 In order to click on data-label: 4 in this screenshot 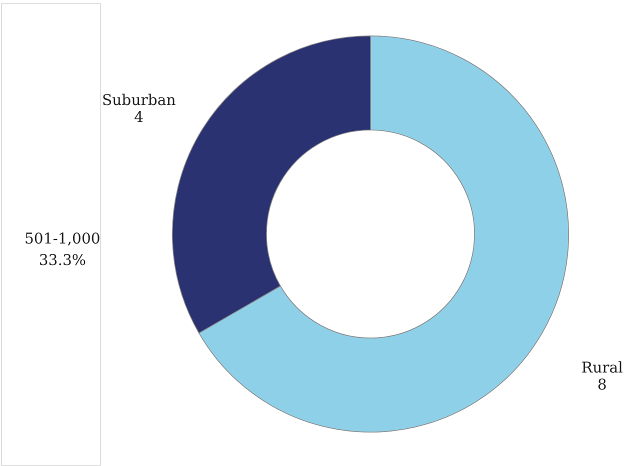, I will do `click(139, 117)`.